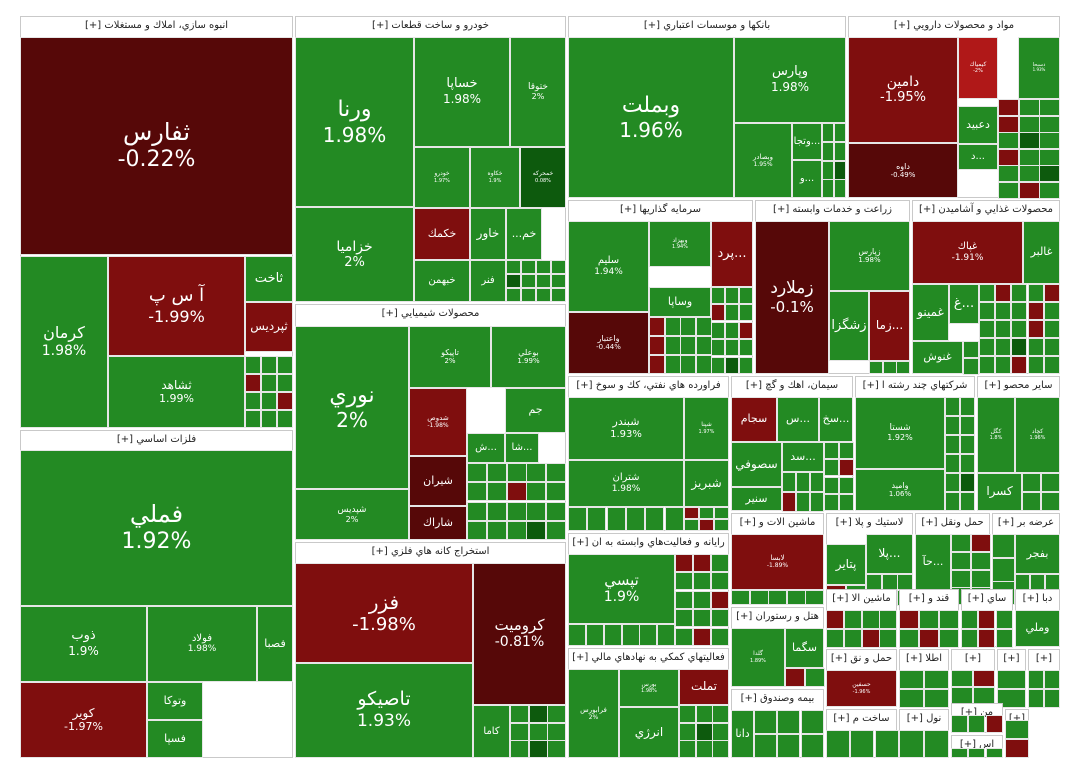 The image size is (1080, 779). Describe the element at coordinates (543, 177) in the screenshot. I see `stock-tile: خمحركه 0.08%` at that location.